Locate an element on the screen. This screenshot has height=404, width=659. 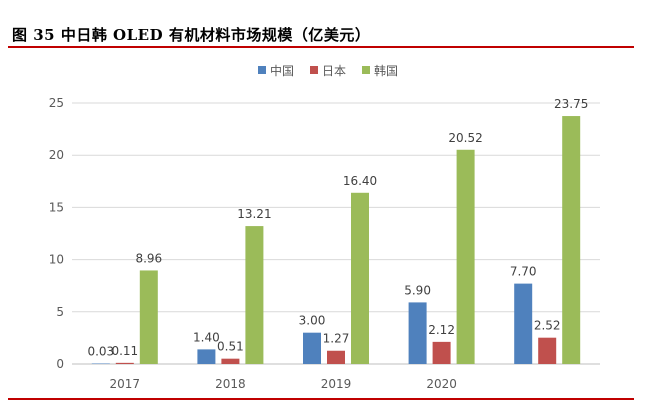
data-label: 13.21 is located at coordinates (254, 214).